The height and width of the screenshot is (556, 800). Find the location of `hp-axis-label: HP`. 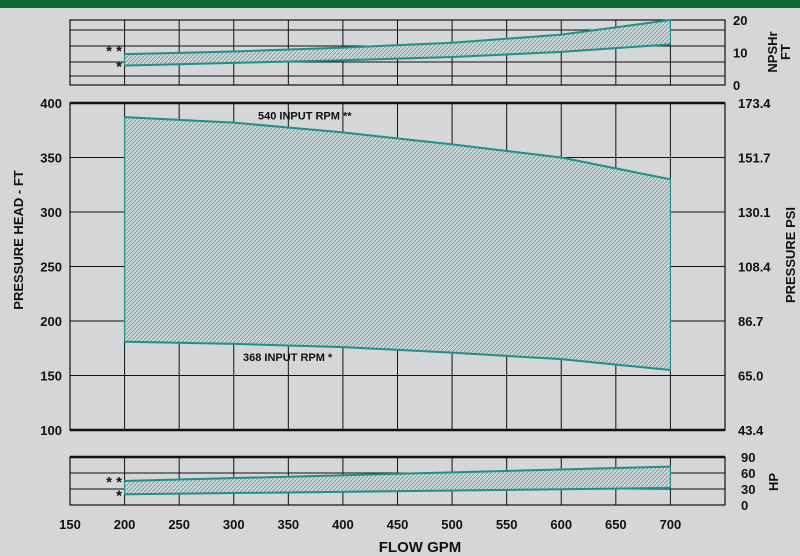

hp-axis-label: HP is located at coordinates (773, 482).